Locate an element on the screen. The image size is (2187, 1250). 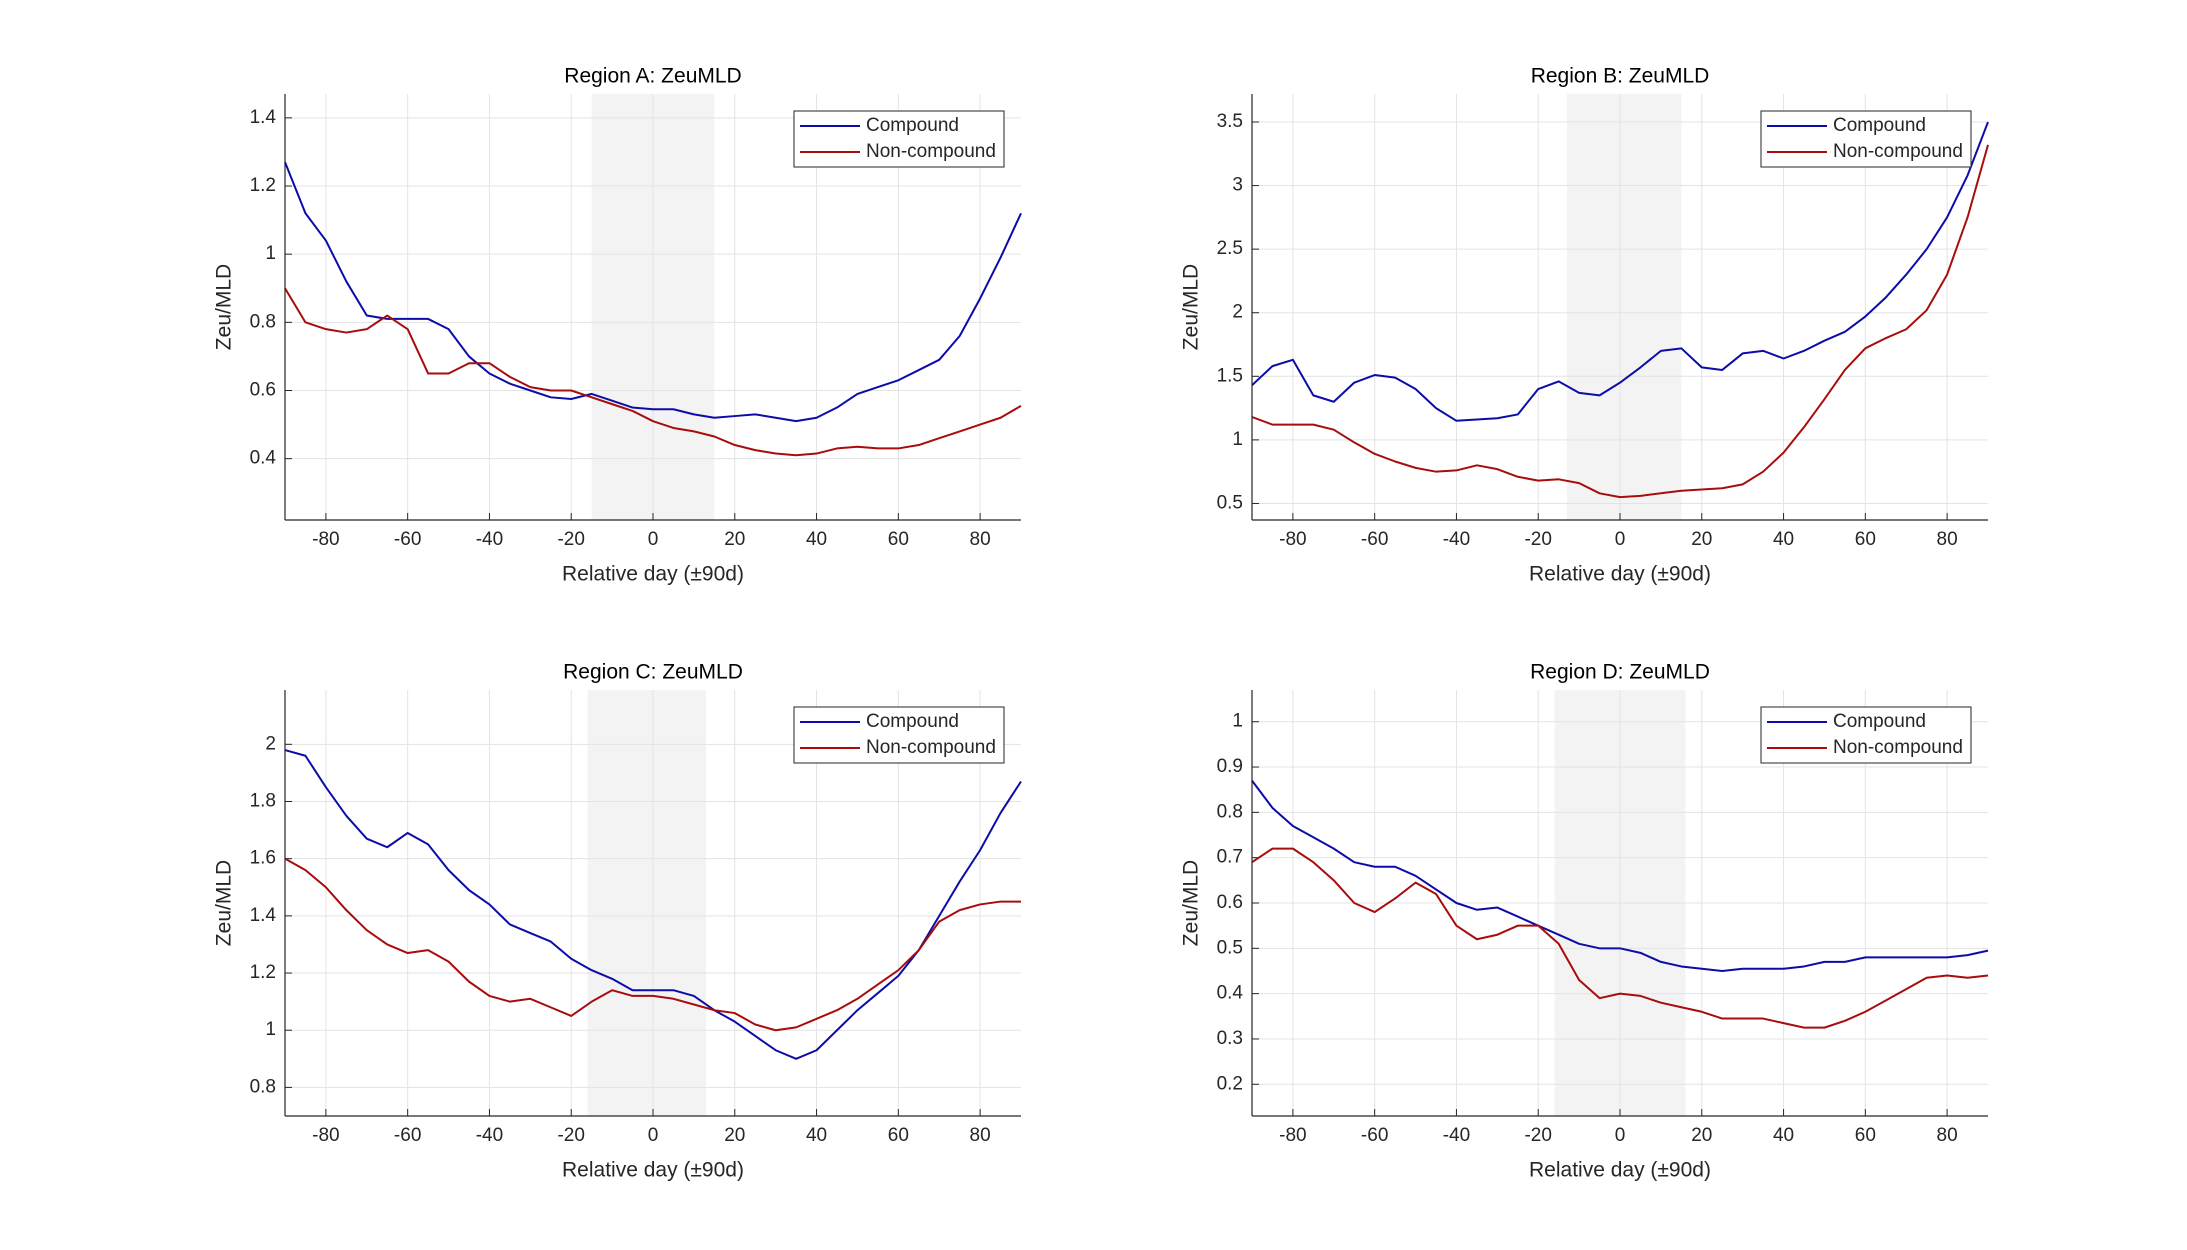
y-tick-label: 0.9 is located at coordinates (1230, 766).